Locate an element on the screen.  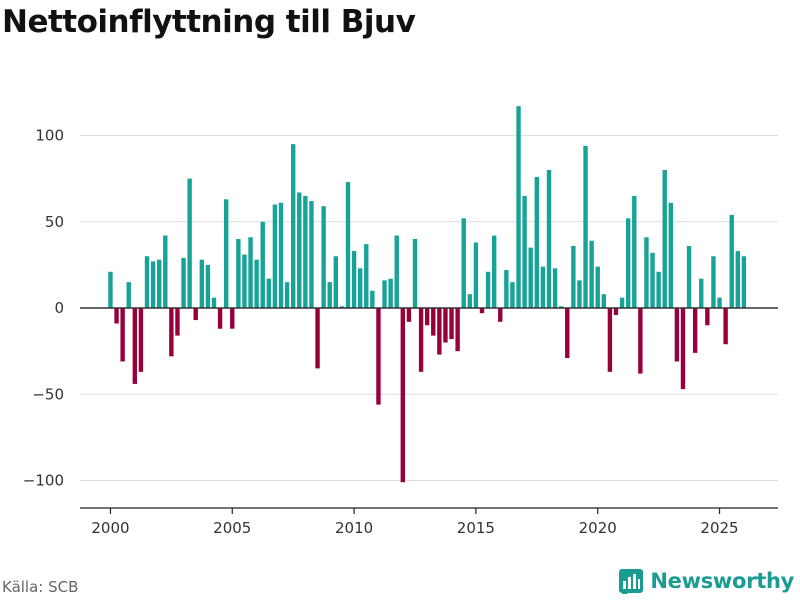
x-tick-label: 2020 is located at coordinates (598, 528).